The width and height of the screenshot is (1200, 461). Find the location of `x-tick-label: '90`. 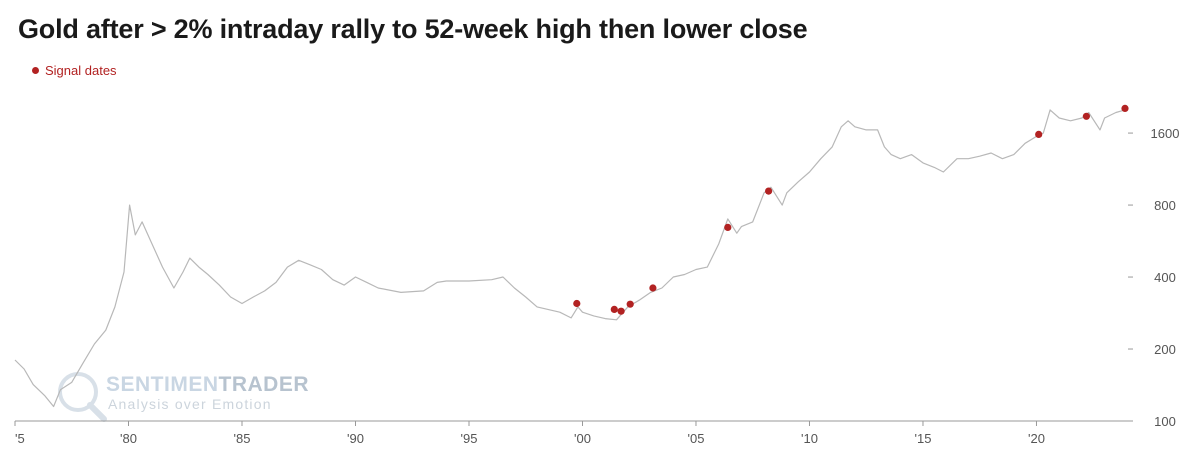

x-tick-label: '90 is located at coordinates (355, 438).